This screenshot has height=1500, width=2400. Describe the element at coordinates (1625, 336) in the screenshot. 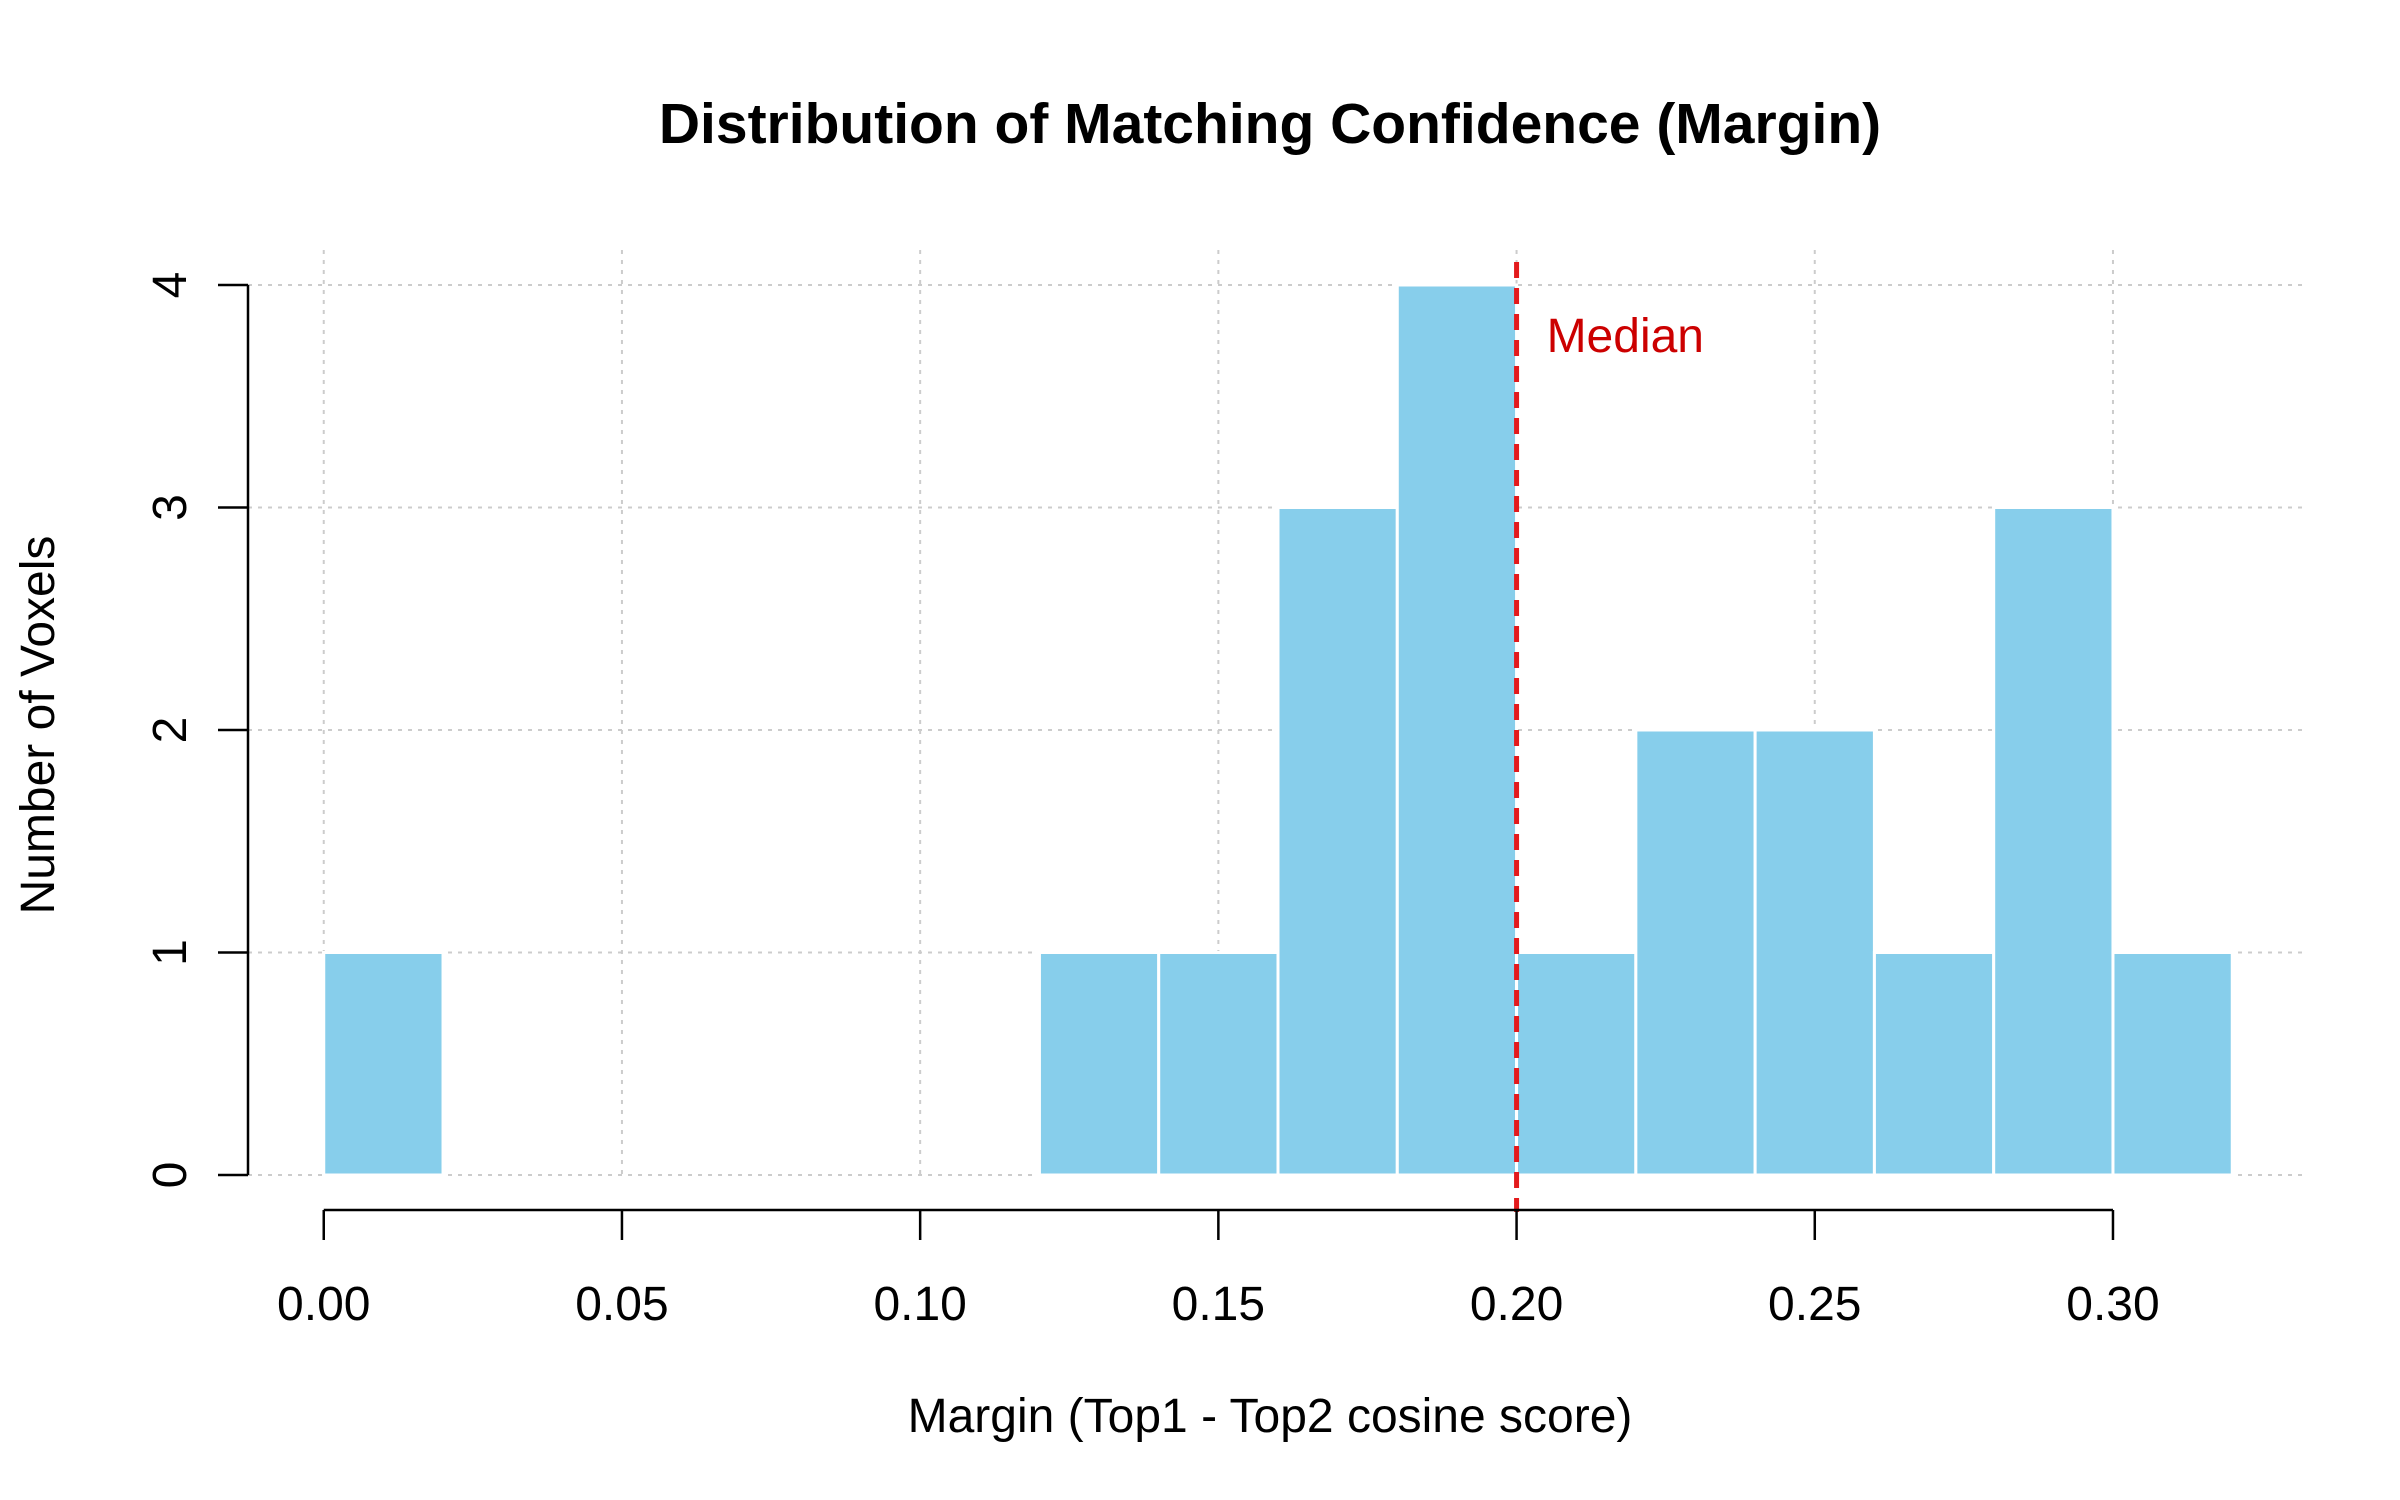

I see `median-label: Median` at that location.